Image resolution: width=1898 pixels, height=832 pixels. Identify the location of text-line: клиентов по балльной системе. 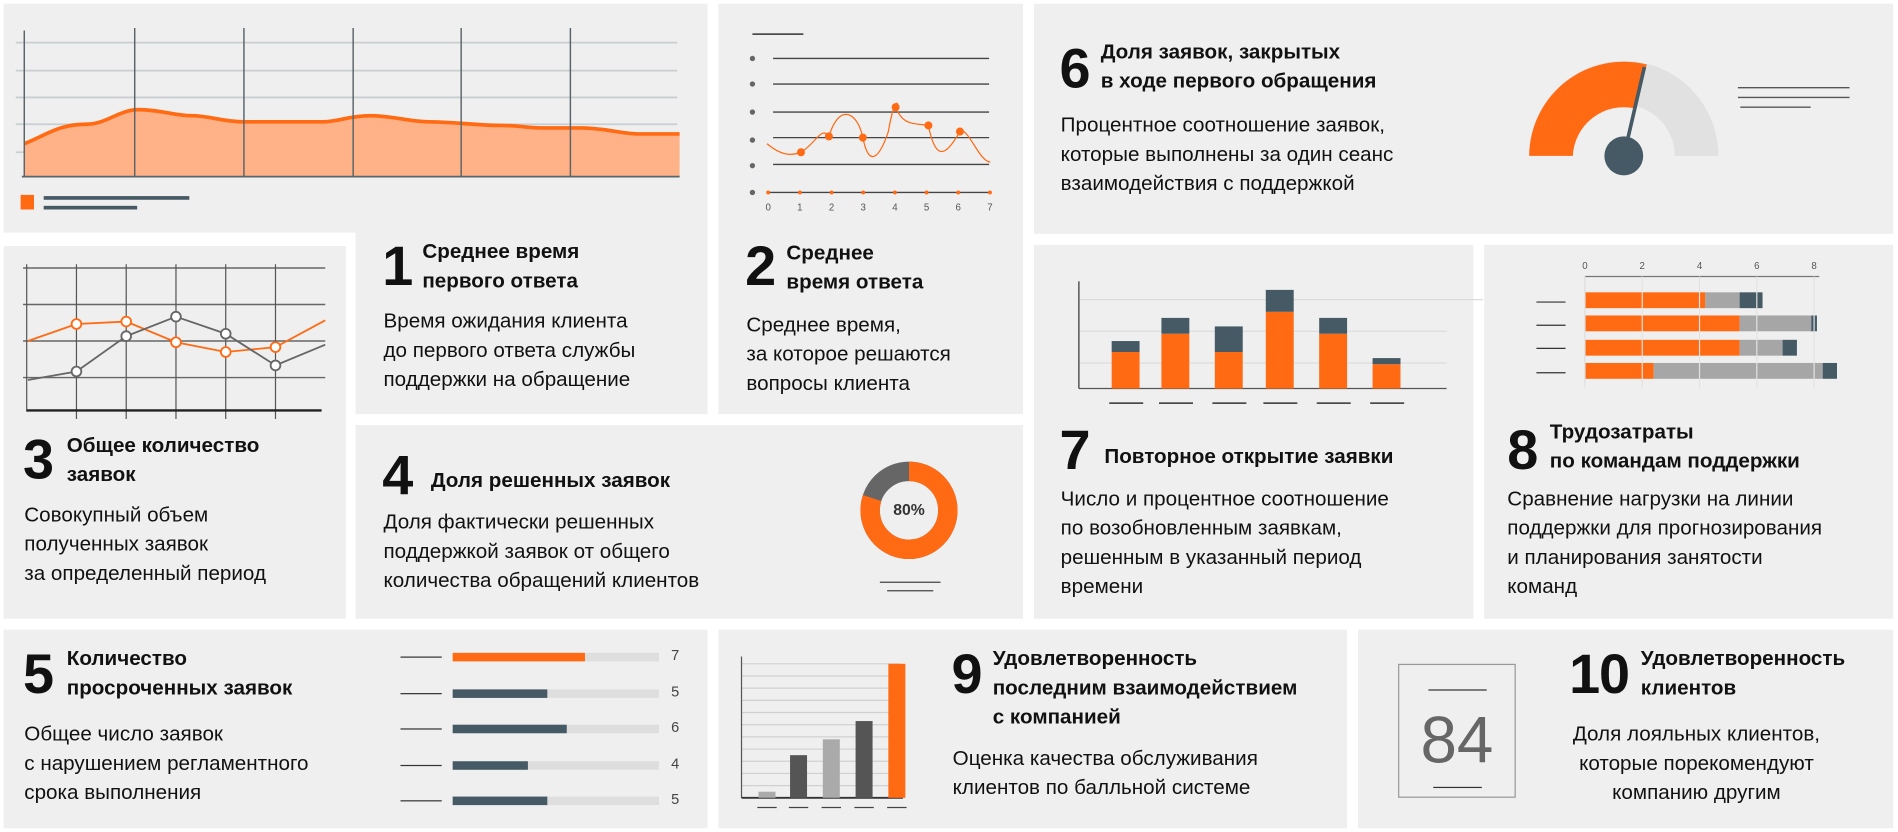
(1101, 787).